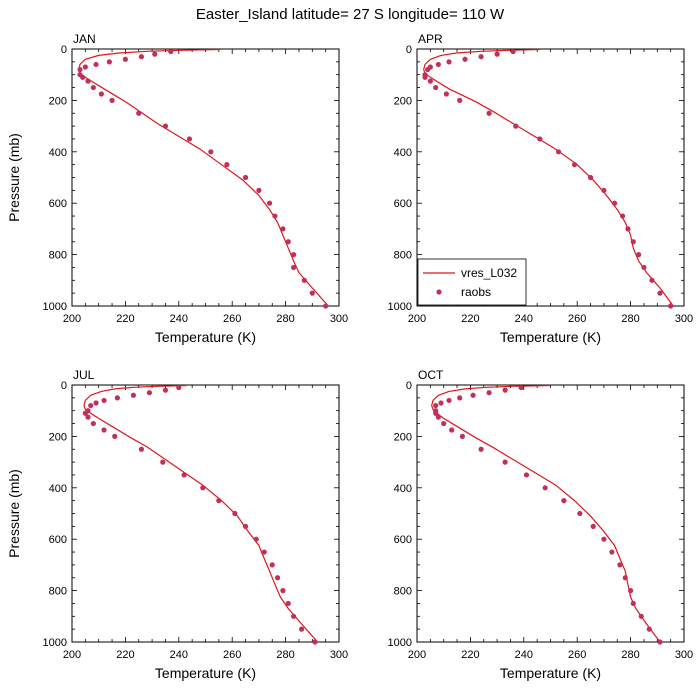  Describe the element at coordinates (58, 204) in the screenshot. I see `y-tick-label: 600` at that location.